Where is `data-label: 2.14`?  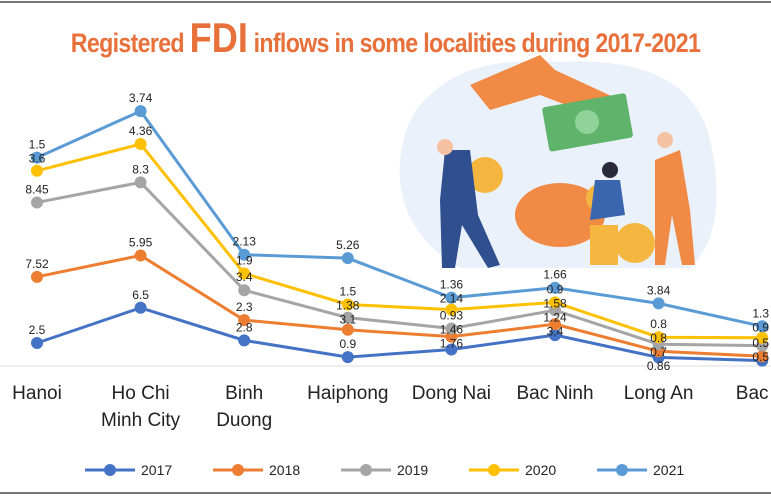 data-label: 2.14 is located at coordinates (452, 299).